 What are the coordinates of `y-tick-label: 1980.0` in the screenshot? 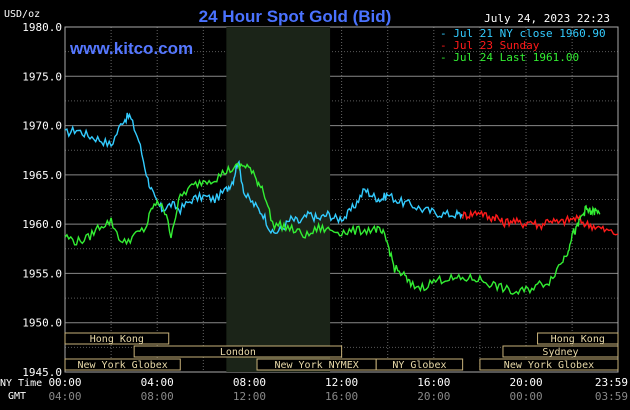 It's located at (42, 27).